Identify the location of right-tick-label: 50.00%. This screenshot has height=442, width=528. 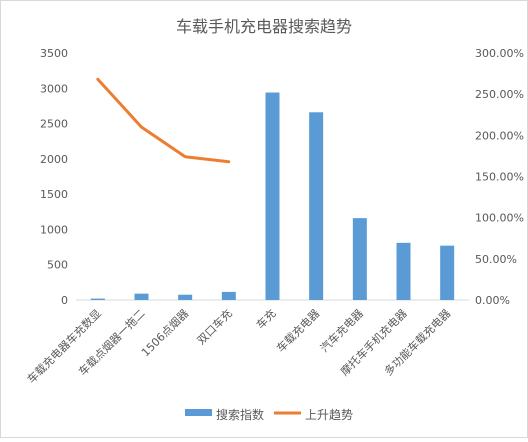
(496, 259).